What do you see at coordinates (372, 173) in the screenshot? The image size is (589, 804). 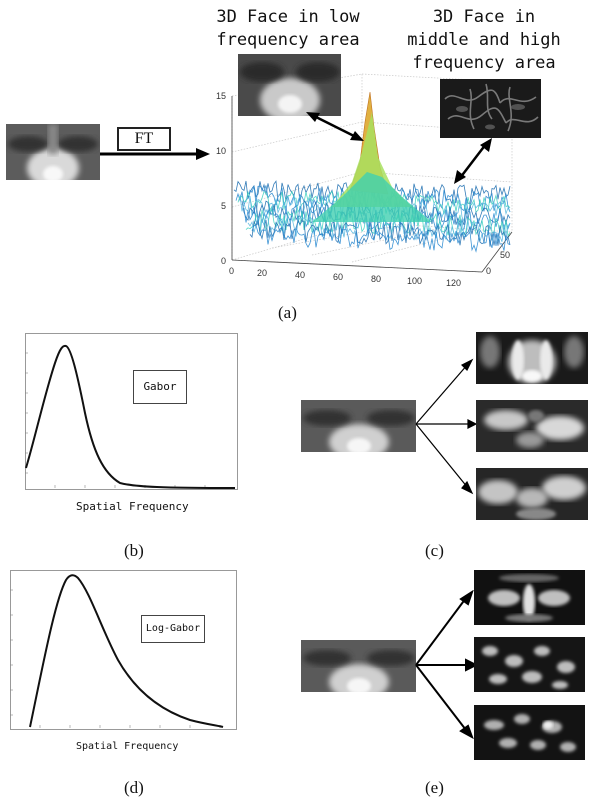 I see `fft-surface-plot` at bounding box center [372, 173].